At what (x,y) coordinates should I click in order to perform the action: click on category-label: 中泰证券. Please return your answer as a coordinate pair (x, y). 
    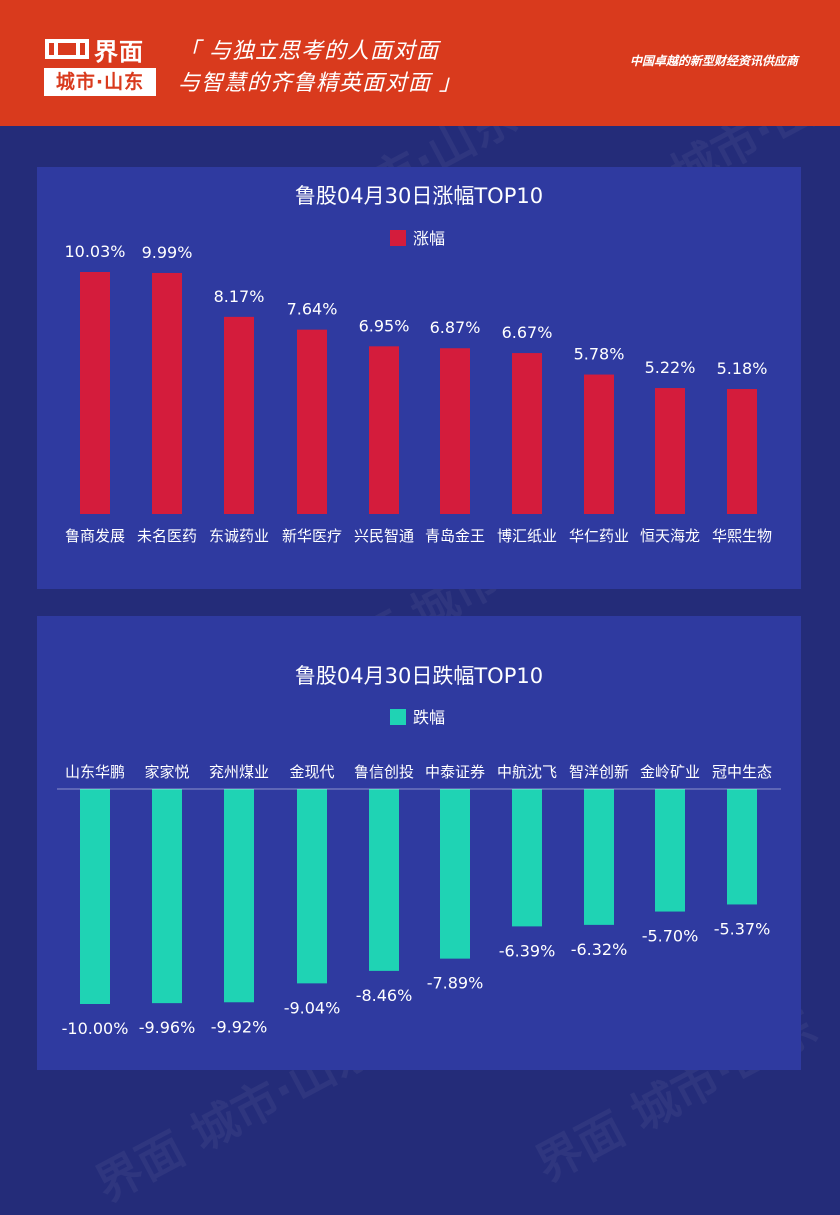
    Looking at the image, I should click on (455, 772).